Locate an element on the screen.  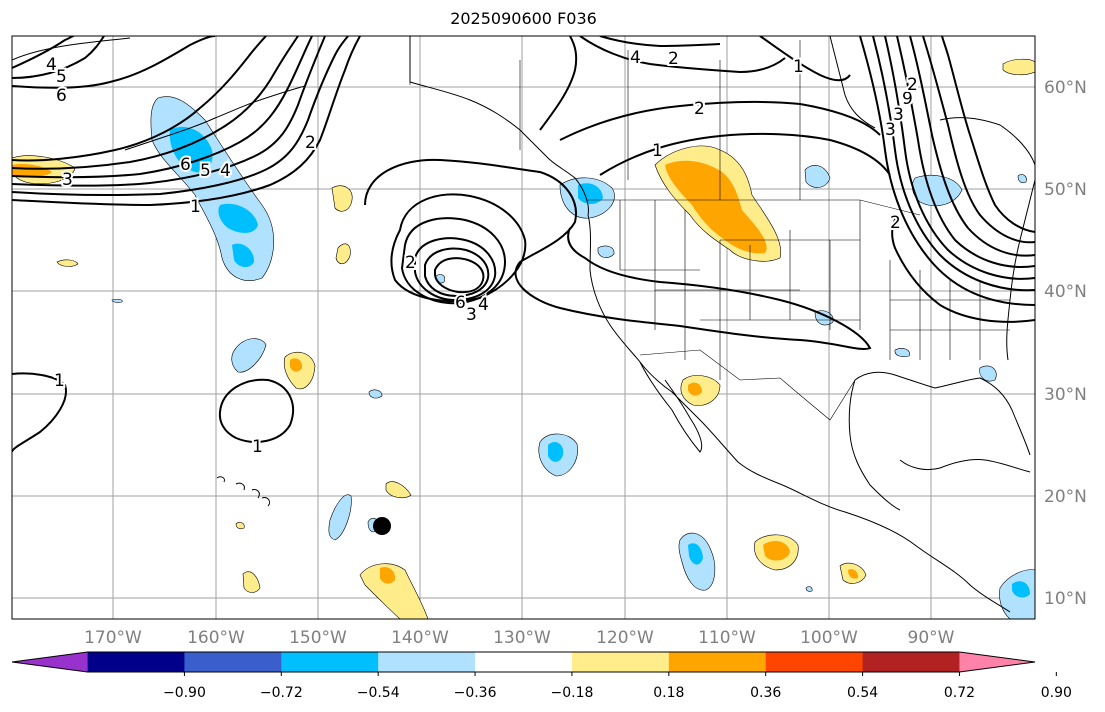
colorbar-tick-label: −0.72 is located at coordinates (281, 693).